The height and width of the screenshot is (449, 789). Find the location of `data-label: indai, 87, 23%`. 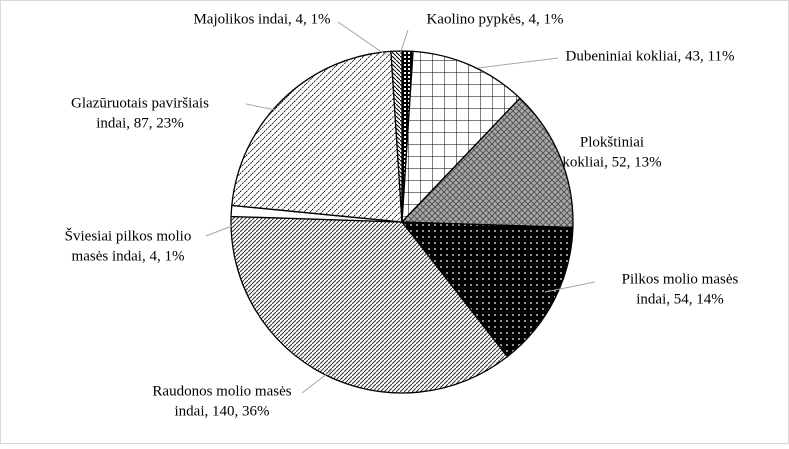

data-label: indai, 87, 23% is located at coordinates (140, 123).